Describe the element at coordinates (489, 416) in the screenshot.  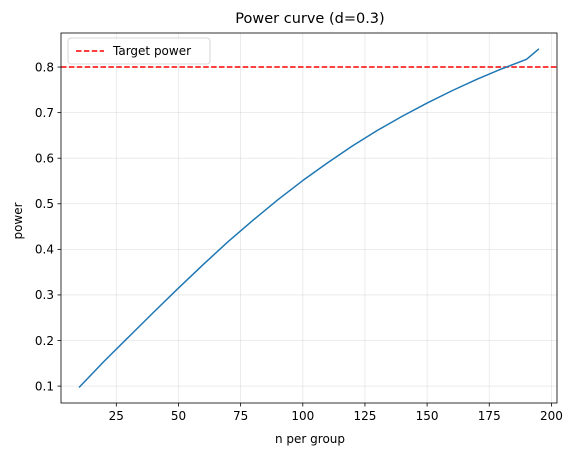
I see `x-tick-label: 175` at that location.